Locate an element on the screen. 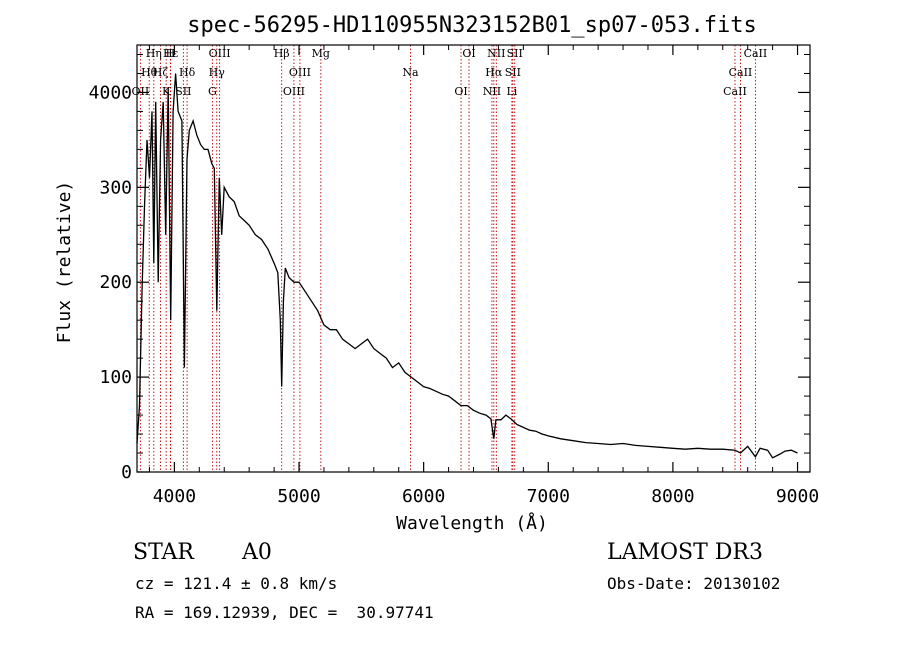 The width and height of the screenshot is (900, 649). x-tick-label: 5000 is located at coordinates (298, 496).